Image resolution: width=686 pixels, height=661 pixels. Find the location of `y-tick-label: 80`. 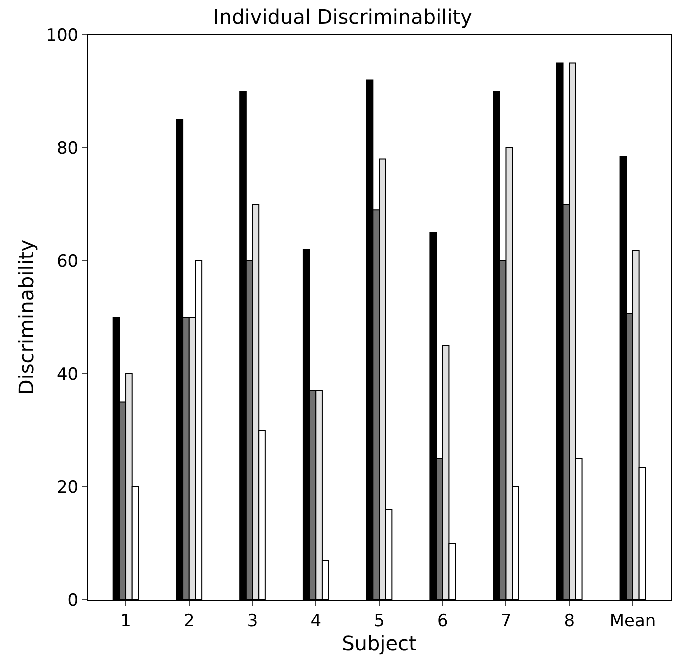

y-tick-label: 80 is located at coordinates (67, 148).